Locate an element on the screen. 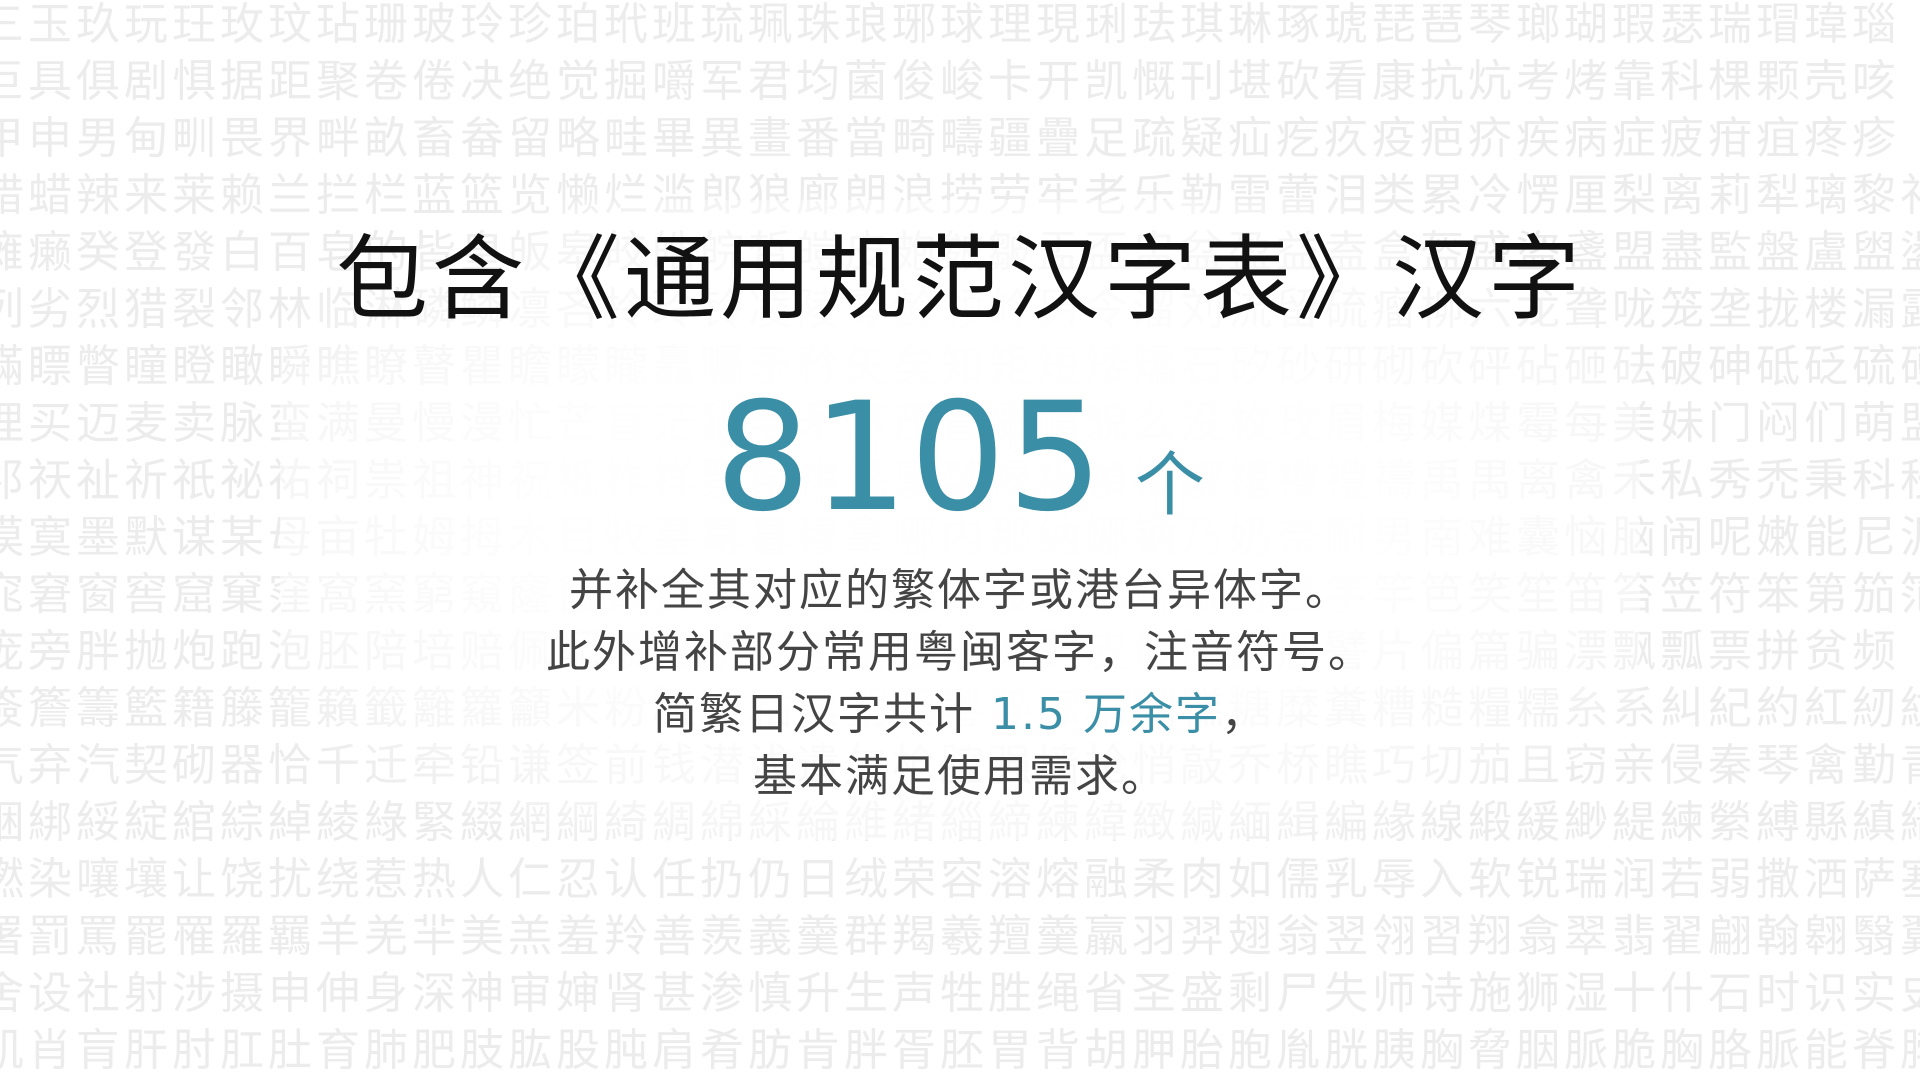 The width and height of the screenshot is (1920, 1080). count-number: 8105 is located at coordinates (910, 458).